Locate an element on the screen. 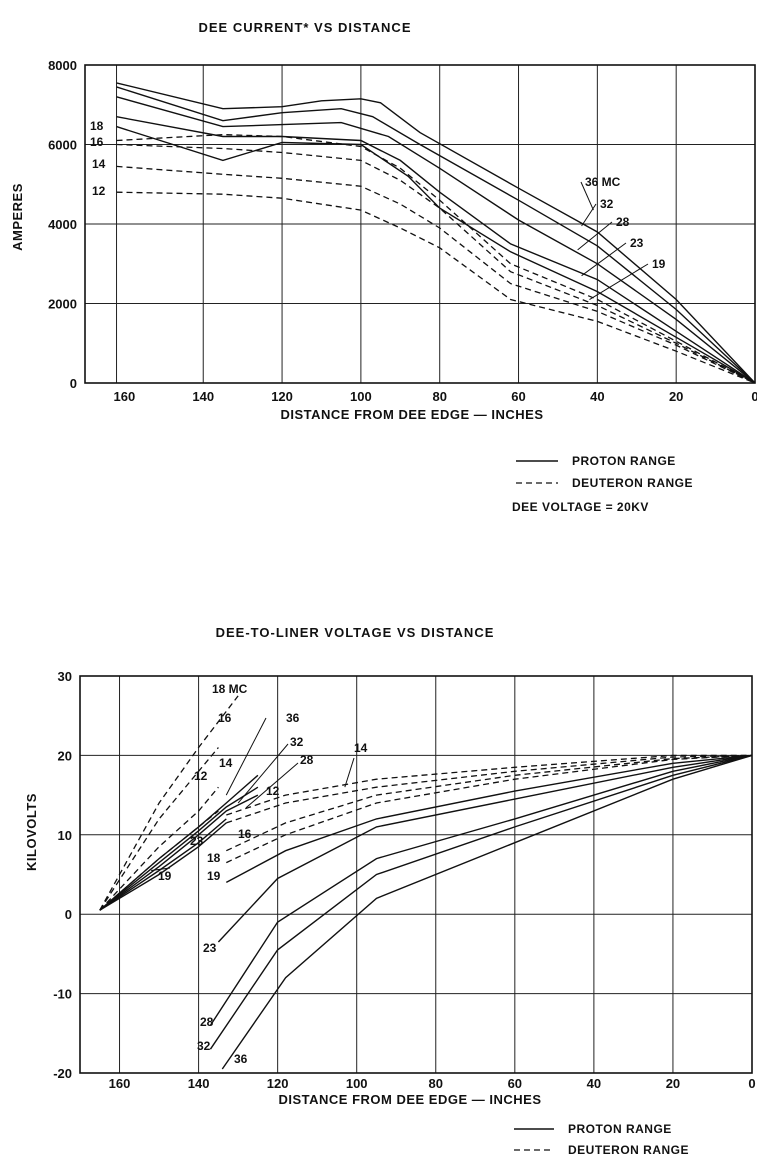  curve-label: 36 MC is located at coordinates (603, 182).